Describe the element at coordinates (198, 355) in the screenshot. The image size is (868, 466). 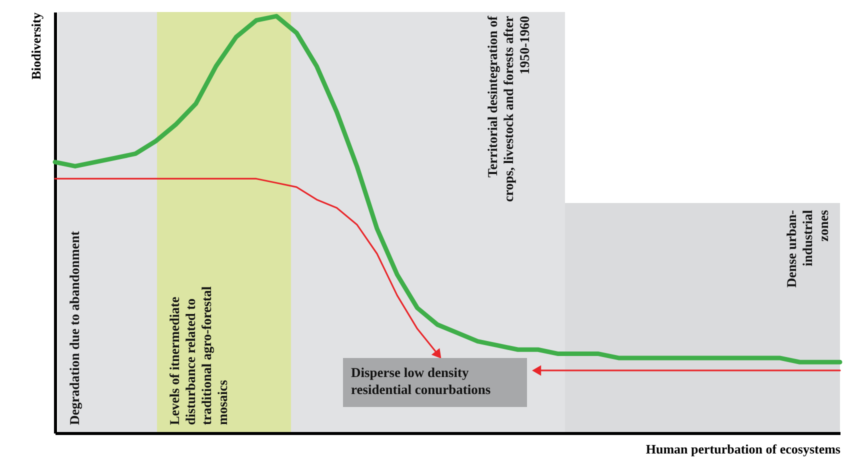
I see `annotation: Levels of itnermediate disturbance related to traditional agro-forestal mosaics` at that location.